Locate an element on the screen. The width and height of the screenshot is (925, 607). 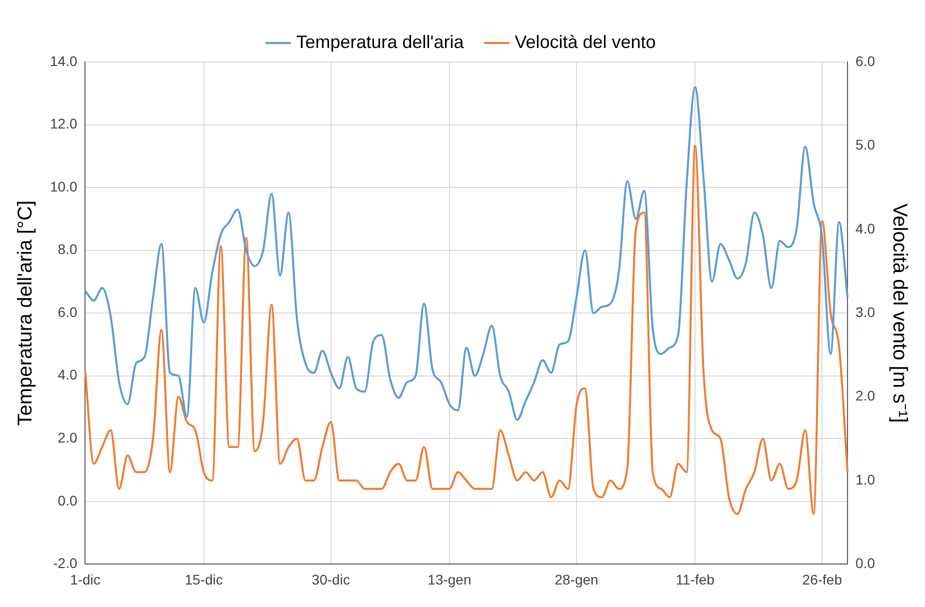
y2-tick-label: 2.0 is located at coordinates (866, 396).